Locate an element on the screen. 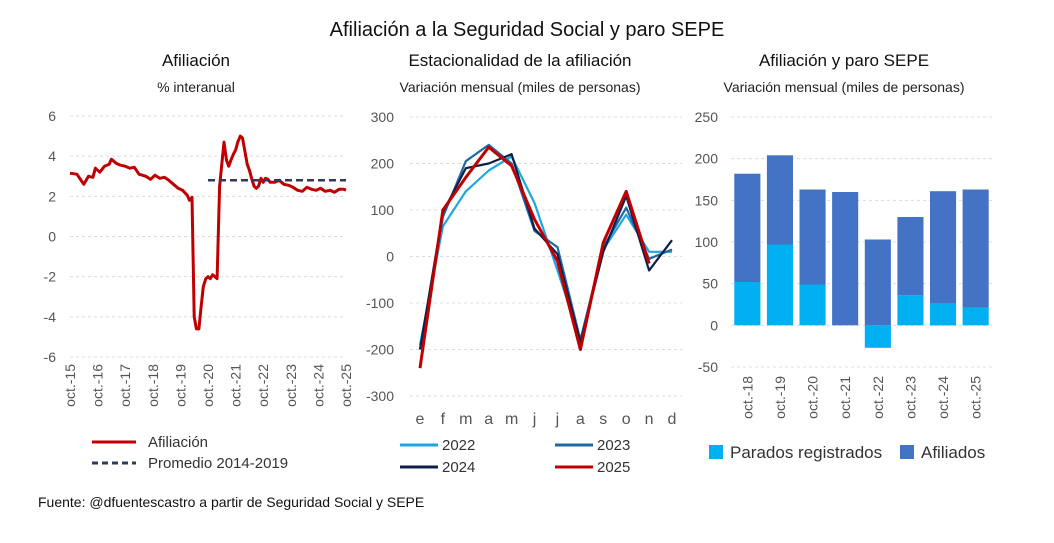 Image resolution: width=1054 pixels, height=543 pixels. panel1-y-tick-label: 2 is located at coordinates (52, 196).